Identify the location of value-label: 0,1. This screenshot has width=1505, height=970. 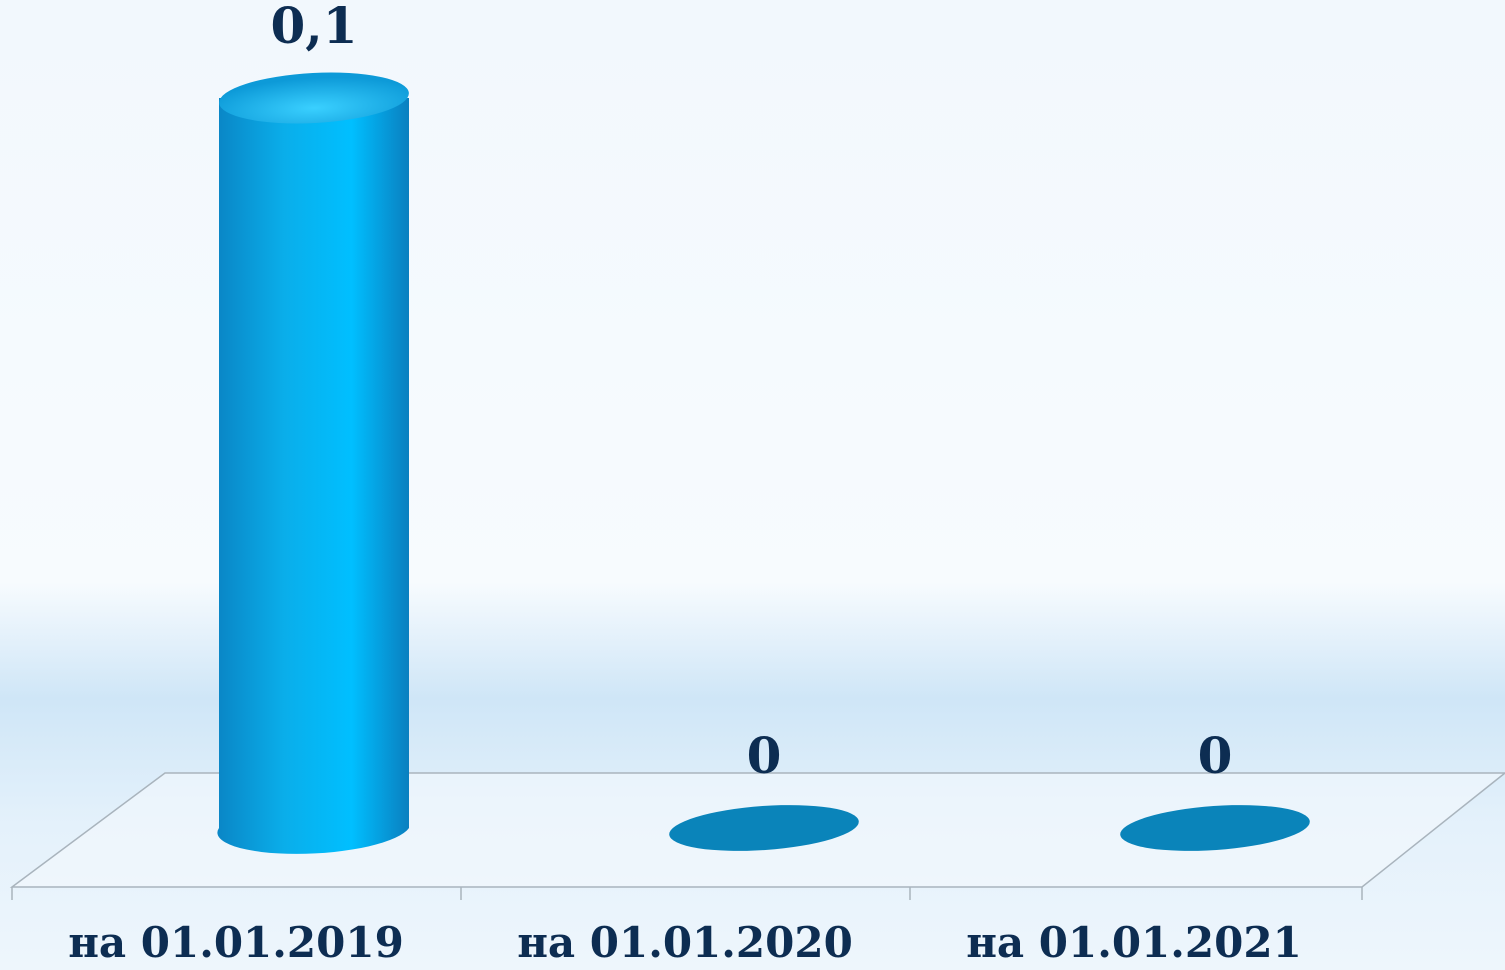
(314, 27).